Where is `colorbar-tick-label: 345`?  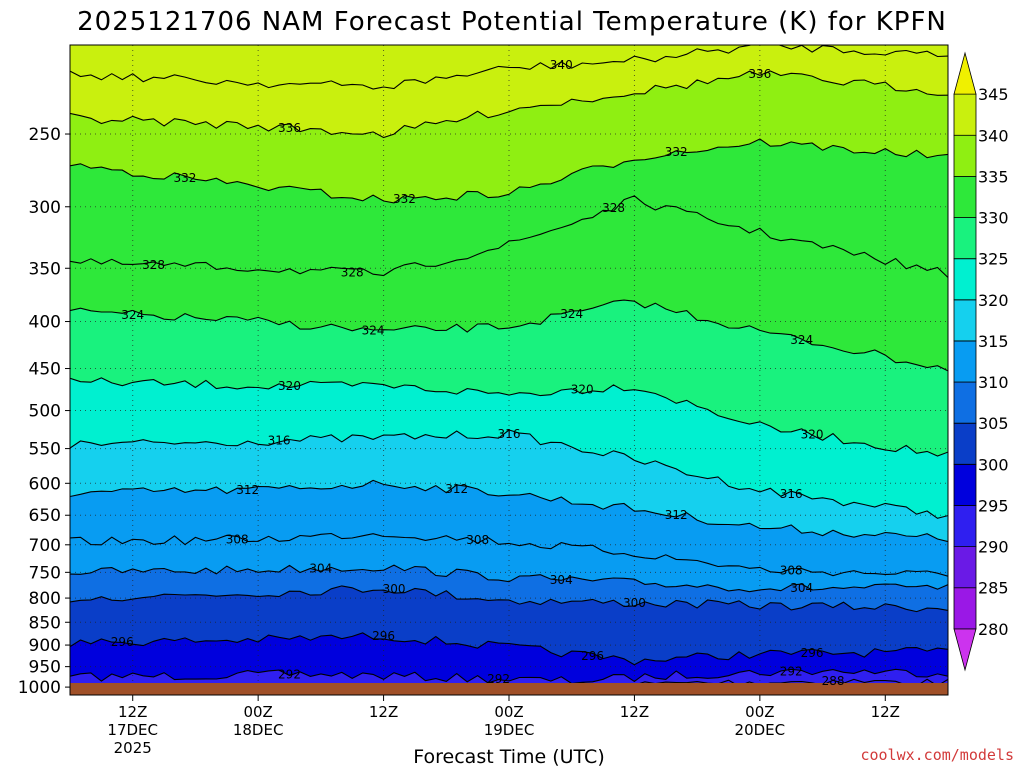 colorbar-tick-label: 345 is located at coordinates (993, 94).